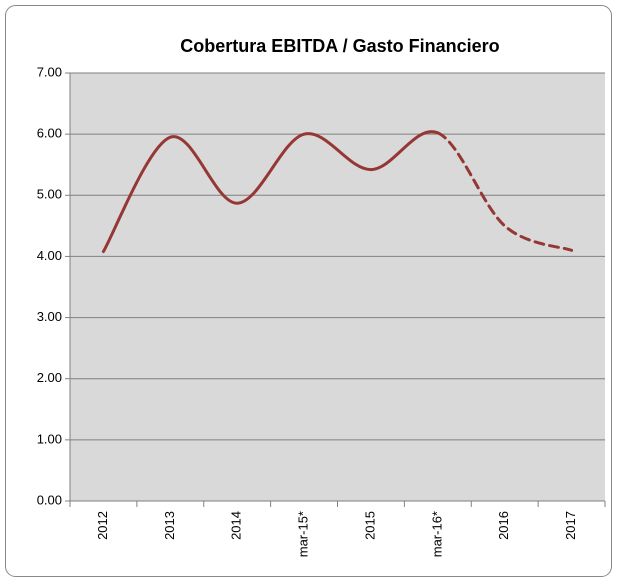 The width and height of the screenshot is (617, 581). I want to click on x-tick-label: 2017, so click(570, 525).